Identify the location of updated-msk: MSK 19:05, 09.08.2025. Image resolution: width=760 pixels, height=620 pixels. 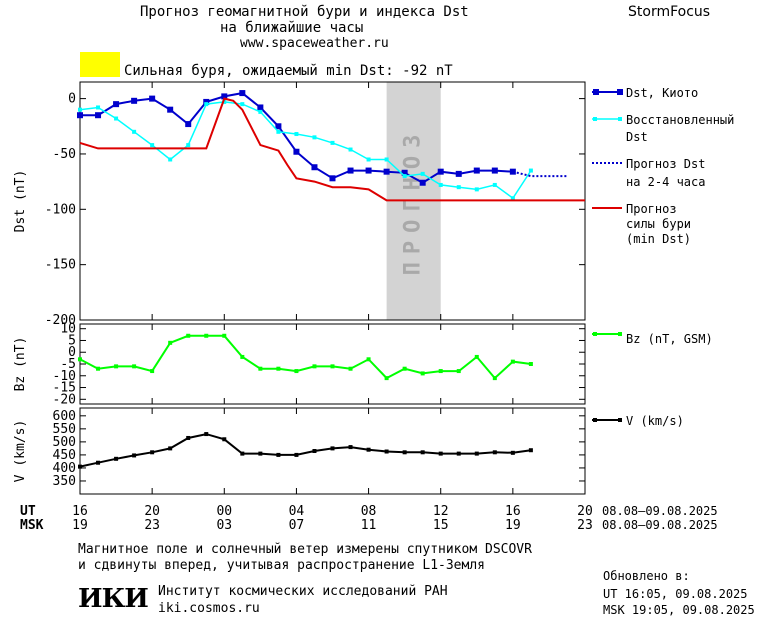
(679, 610).